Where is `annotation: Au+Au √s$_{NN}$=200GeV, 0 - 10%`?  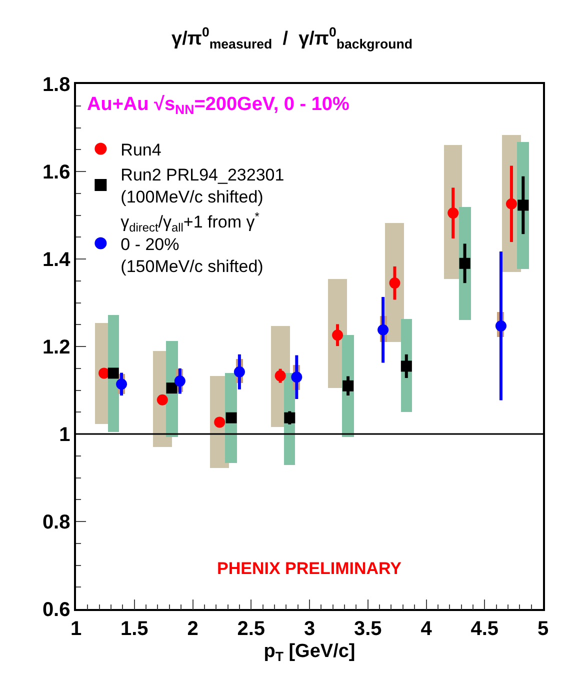
annotation: Au+Au √s$_{NN}$=200GeV, 0 - 10% is located at coordinates (218, 105).